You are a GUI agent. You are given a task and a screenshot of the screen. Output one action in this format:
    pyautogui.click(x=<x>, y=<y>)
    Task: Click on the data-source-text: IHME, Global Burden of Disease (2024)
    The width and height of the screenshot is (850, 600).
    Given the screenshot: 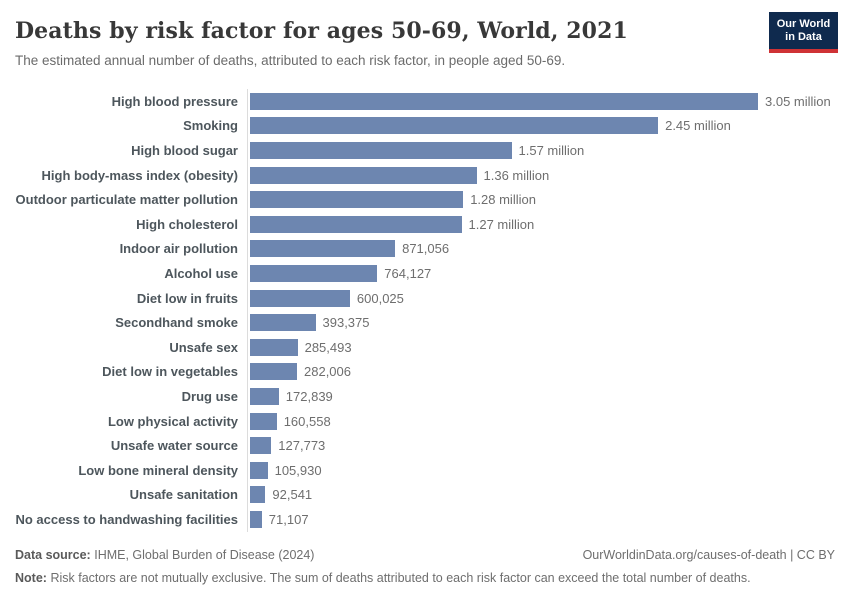 What is the action you would take?
    pyautogui.click(x=204, y=554)
    